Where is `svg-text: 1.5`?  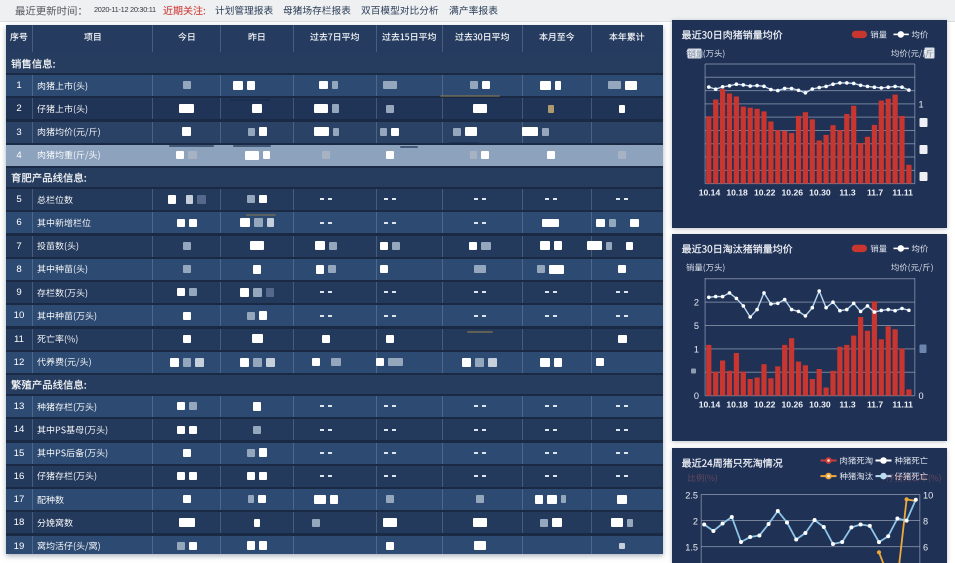 svg-text: 1.5 is located at coordinates (691, 547).